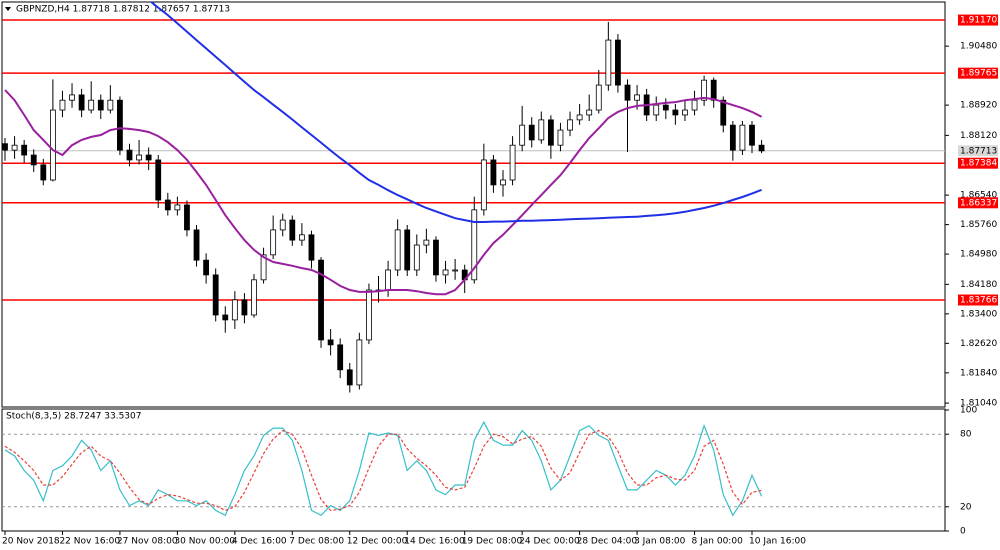 The width and height of the screenshot is (1000, 550). What do you see at coordinates (978, 196) in the screenshot?
I see `y-tick-label: 1.86540` at bounding box center [978, 196].